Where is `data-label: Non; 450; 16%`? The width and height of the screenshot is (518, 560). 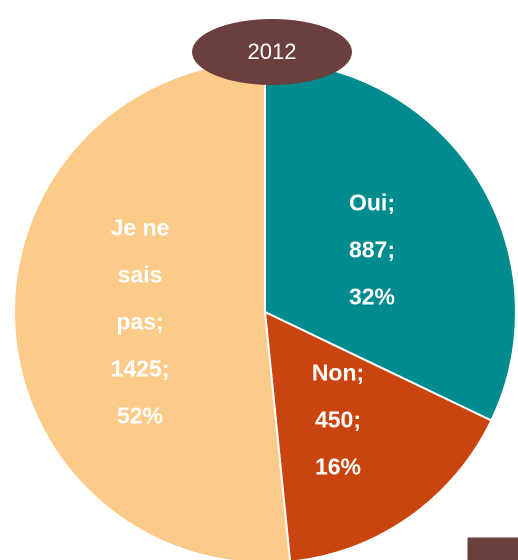
data-label: Non; 450; 16% is located at coordinates (338, 419).